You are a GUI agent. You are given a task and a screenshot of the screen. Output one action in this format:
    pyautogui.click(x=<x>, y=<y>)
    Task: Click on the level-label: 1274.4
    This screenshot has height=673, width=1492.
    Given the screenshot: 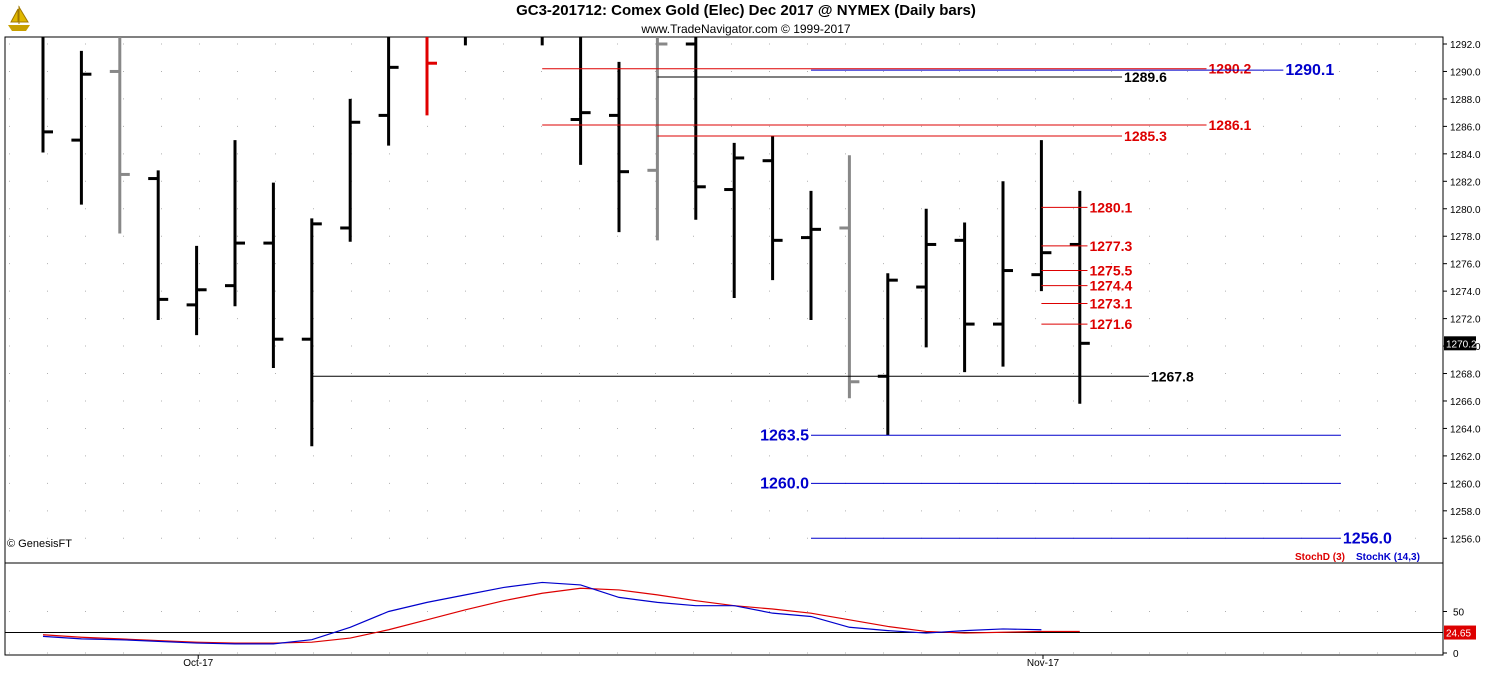 What is the action you would take?
    pyautogui.click(x=1110, y=286)
    